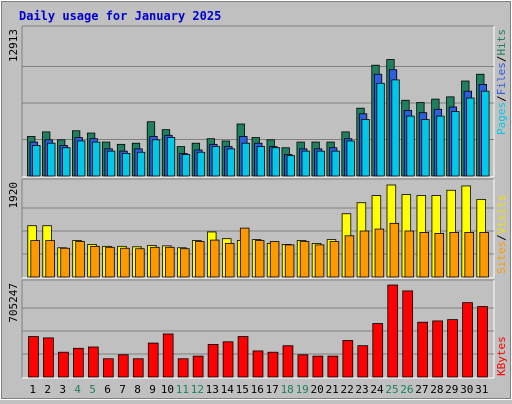 This screenshot has width=512, height=404. Describe the element at coordinates (13, 45) in the screenshot. I see `y-max-label: 12913` at that location.